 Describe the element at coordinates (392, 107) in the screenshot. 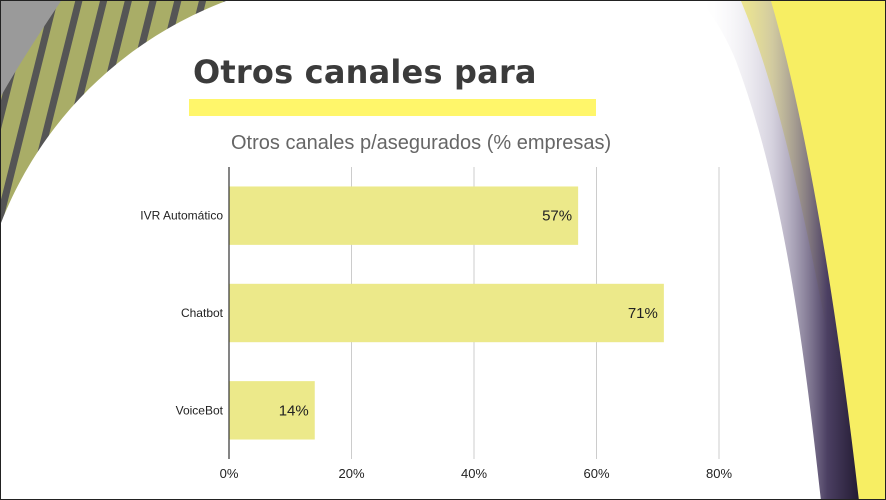

I see `title-highlight-bar` at that location.